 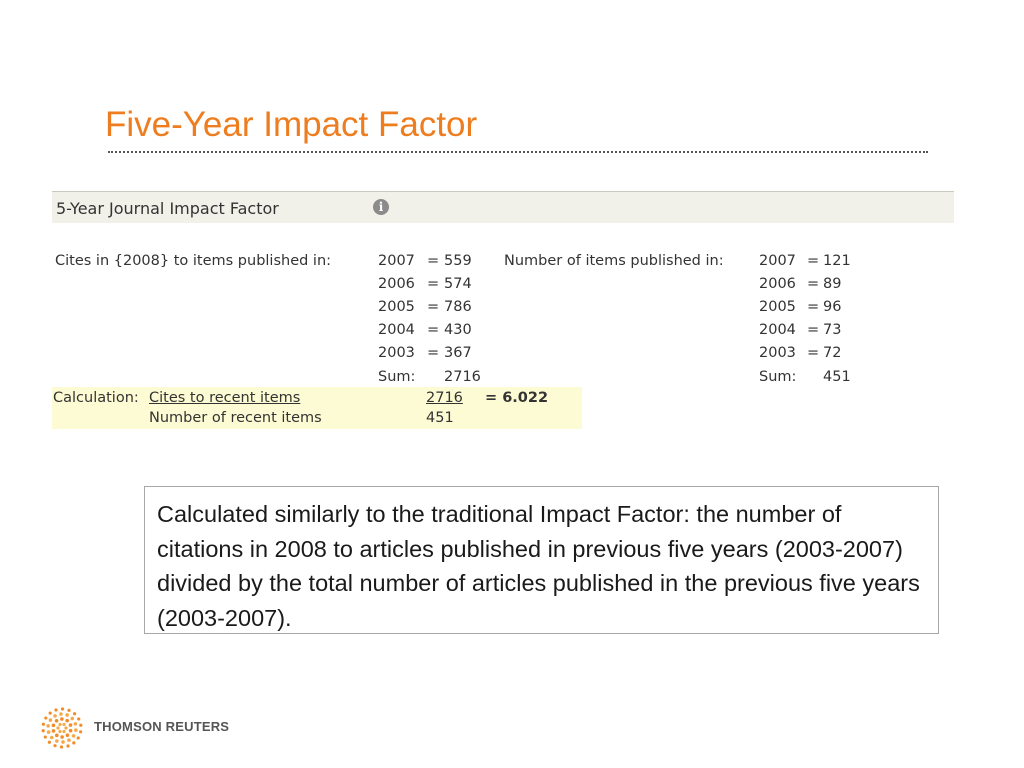 What do you see at coordinates (517, 398) in the screenshot?
I see `calc-result: = 6.022` at bounding box center [517, 398].